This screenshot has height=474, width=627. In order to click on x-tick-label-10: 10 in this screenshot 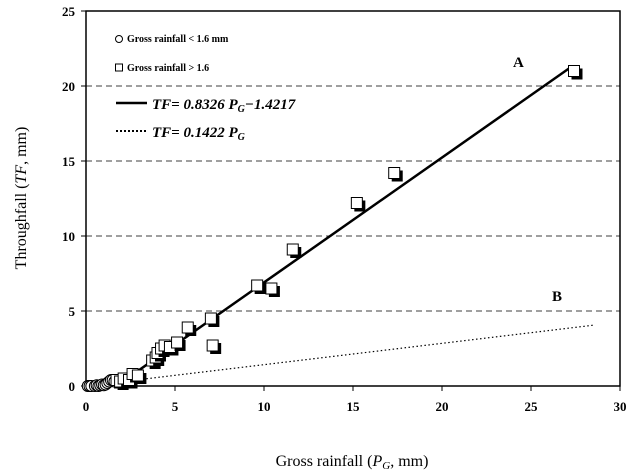, I will do `click(264, 406)`.